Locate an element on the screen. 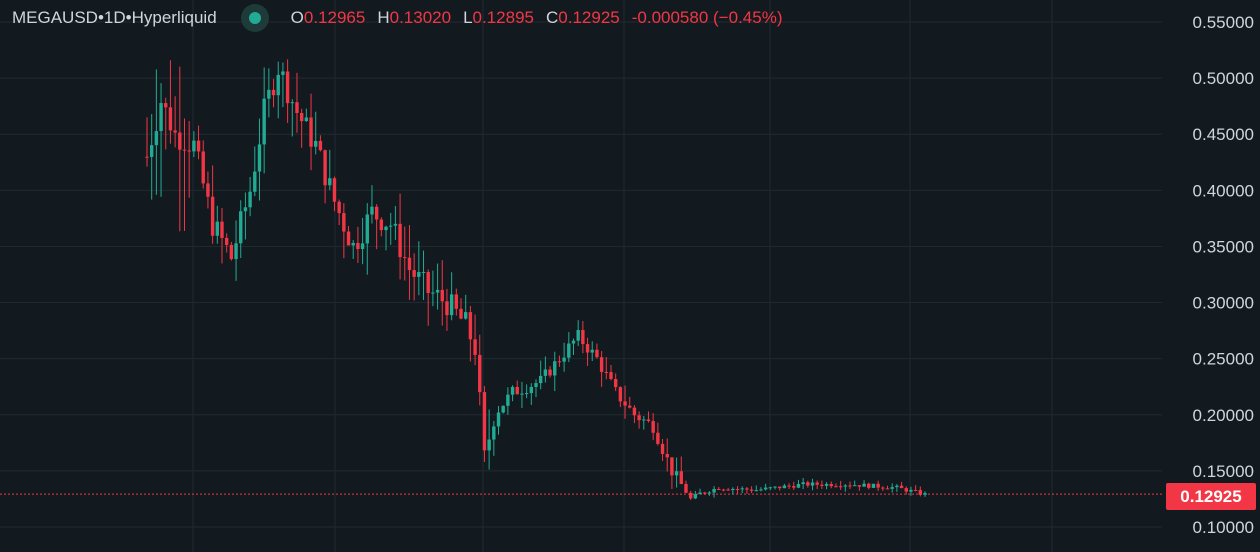  exchange-name: Hyperliquid is located at coordinates (174, 17).